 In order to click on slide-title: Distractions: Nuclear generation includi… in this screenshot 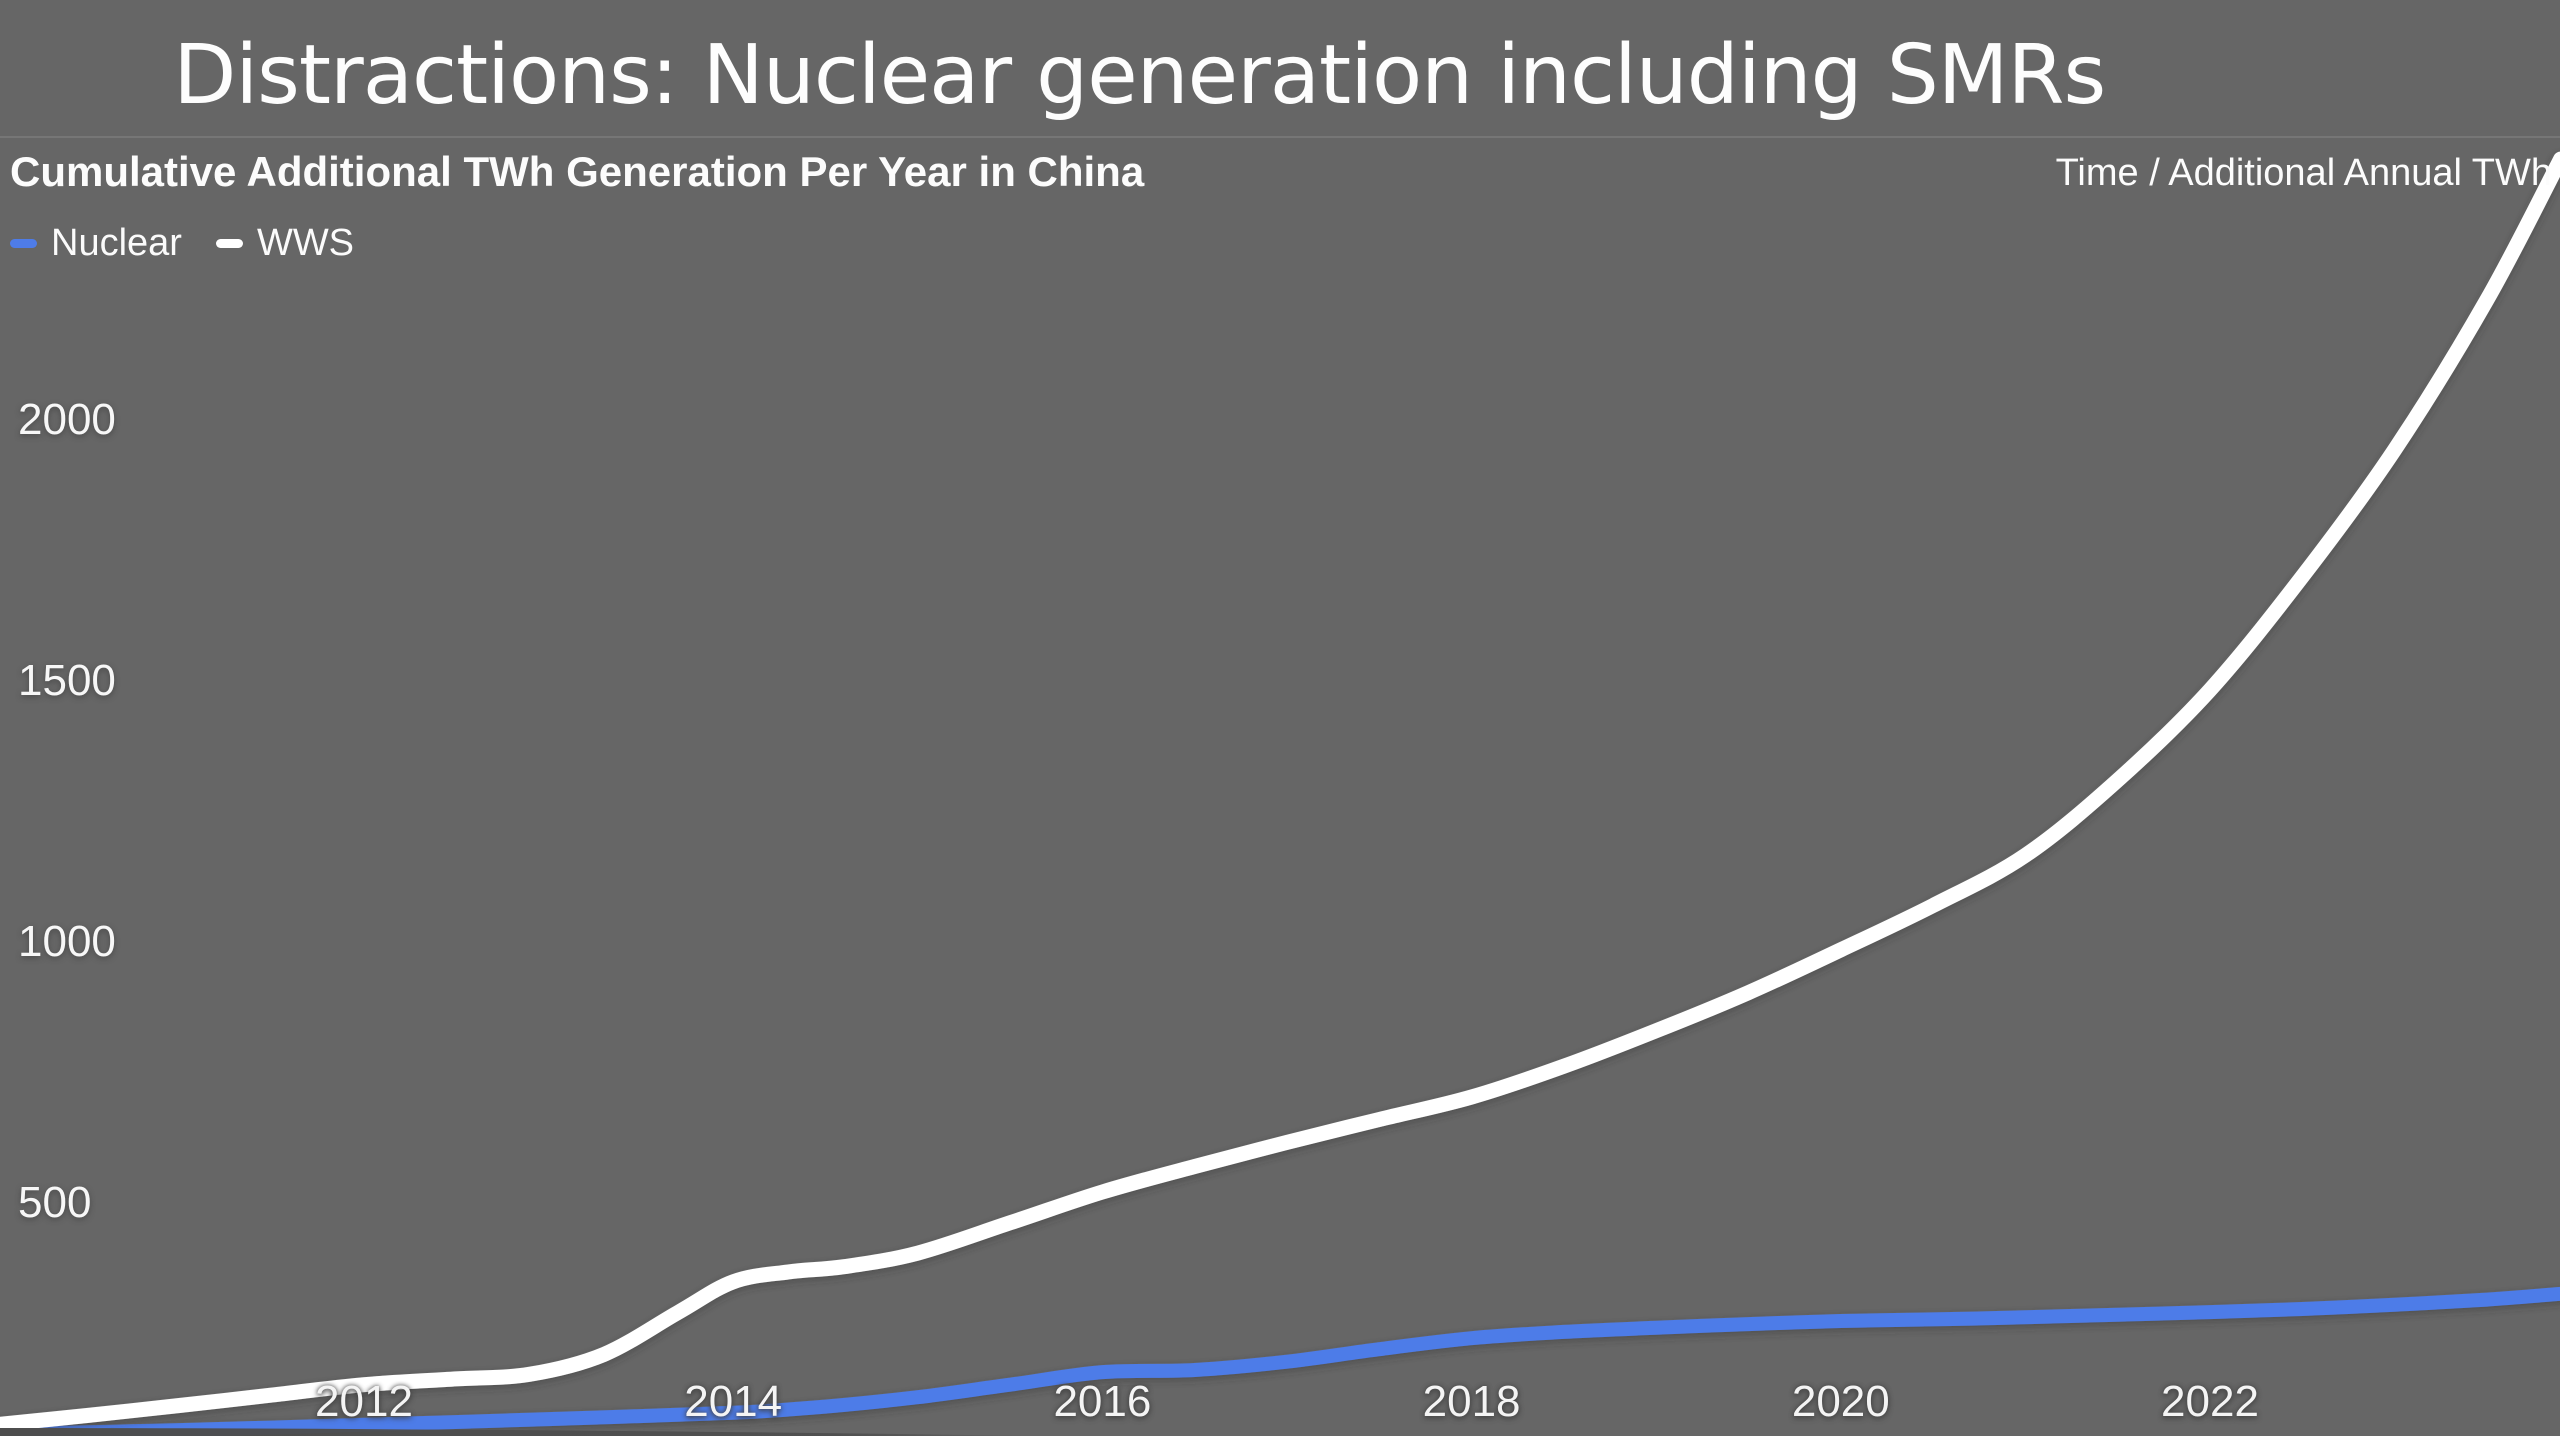, I will do `click(1139, 75)`.